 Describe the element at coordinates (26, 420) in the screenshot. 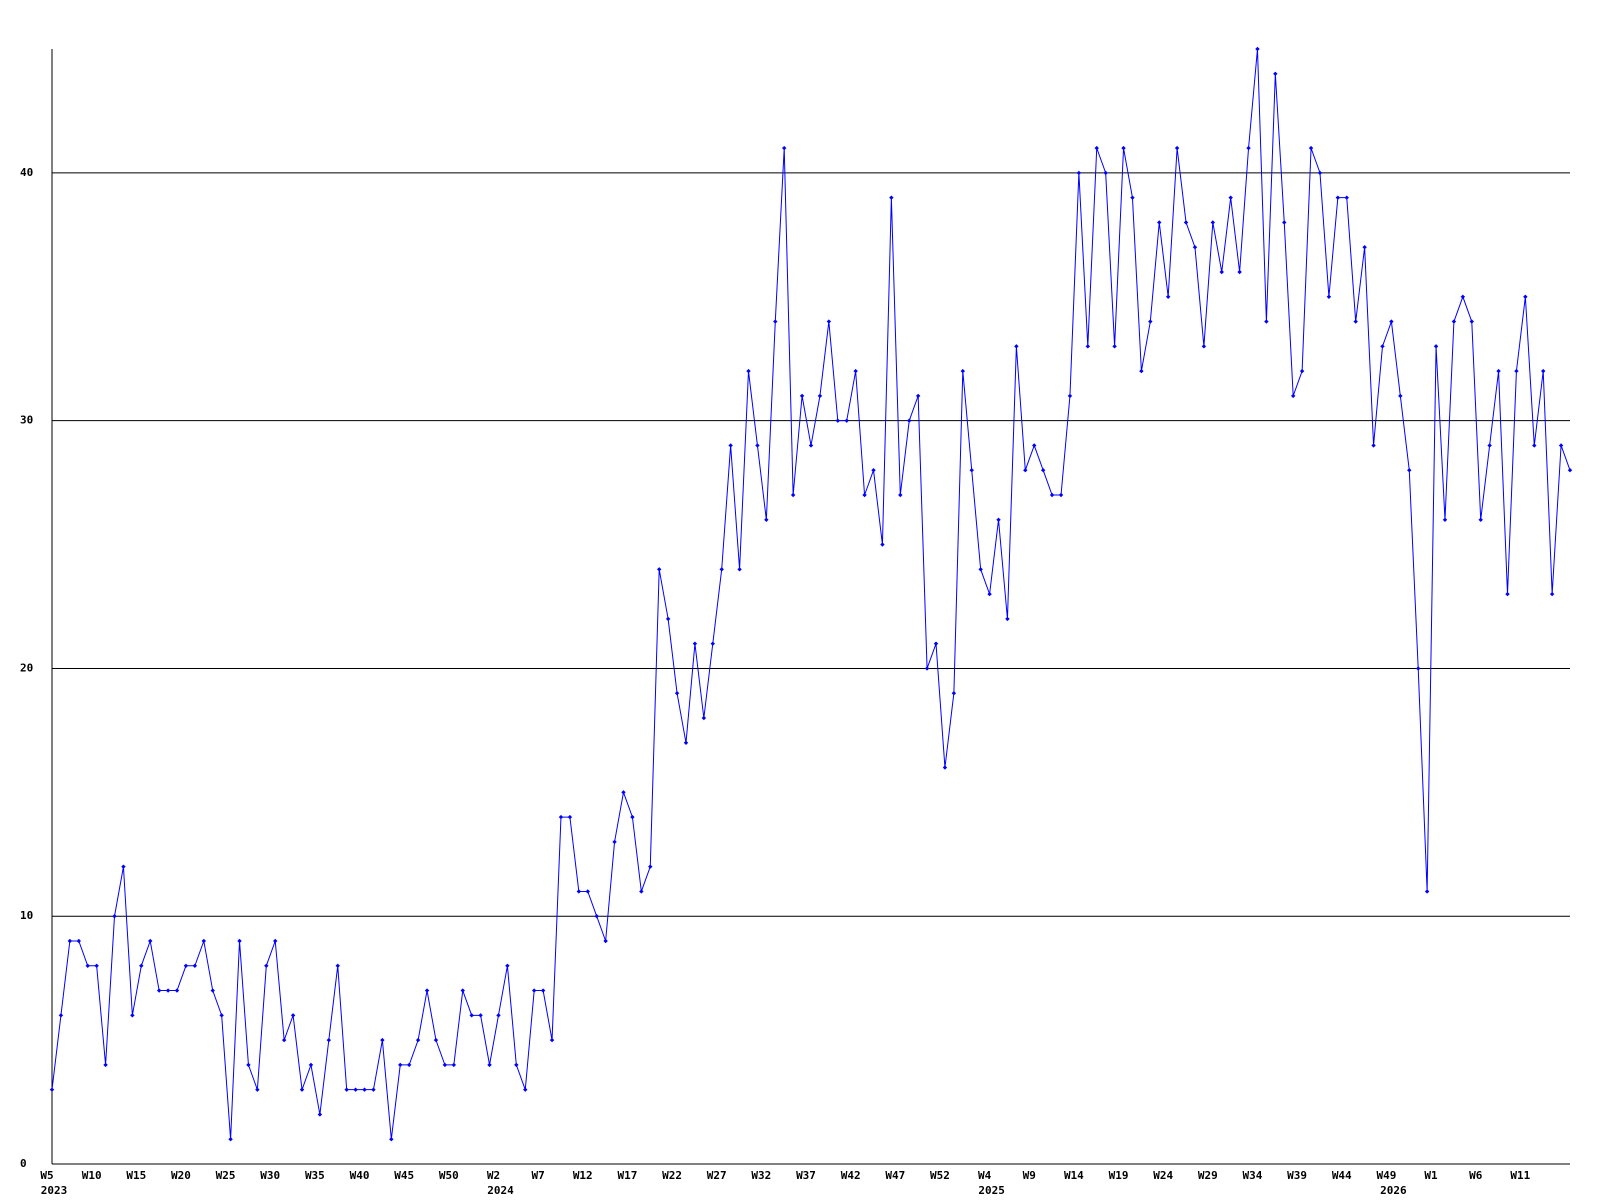

I see `y-tick-label: 30` at that location.